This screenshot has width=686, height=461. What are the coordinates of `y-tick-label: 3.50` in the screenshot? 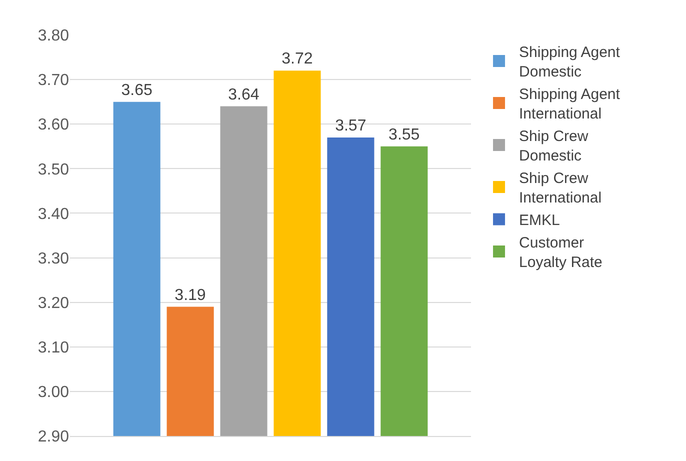 It's located at (54, 169).